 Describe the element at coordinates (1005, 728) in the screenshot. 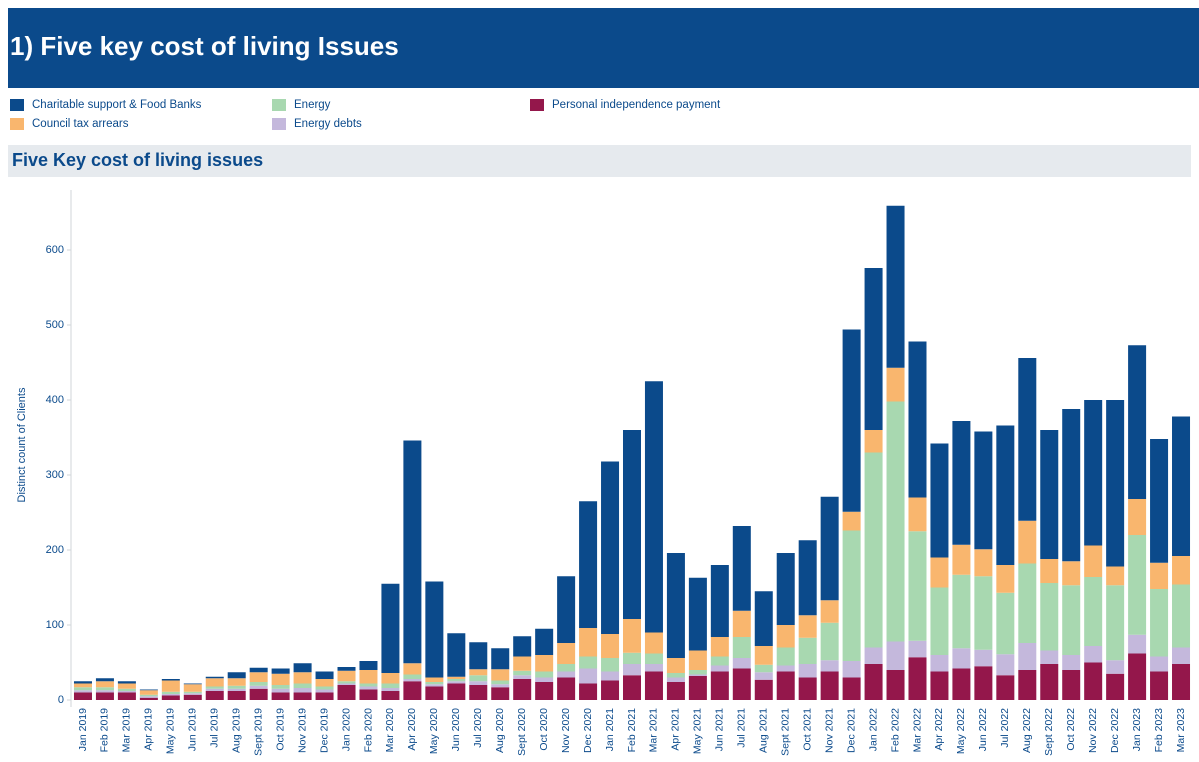

I see `x-tick-label: Jul 2022` at that location.